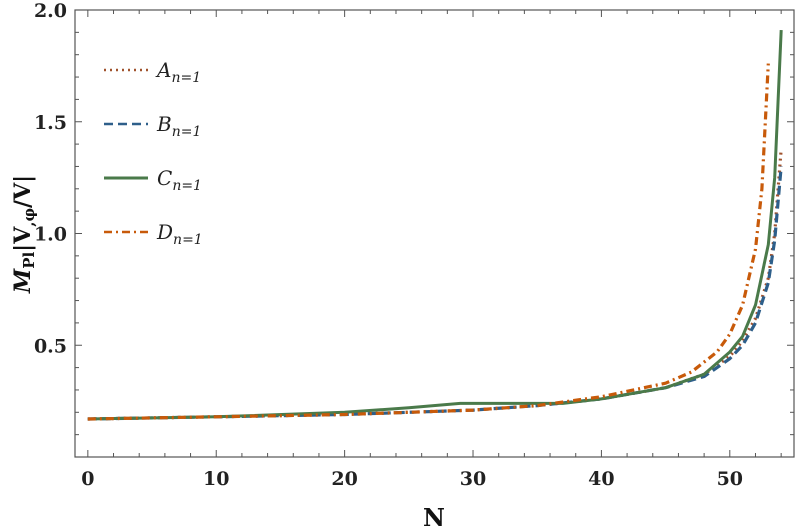 This screenshot has height=529, width=797. I want to click on y-tick-label: 0.5, so click(50, 346).